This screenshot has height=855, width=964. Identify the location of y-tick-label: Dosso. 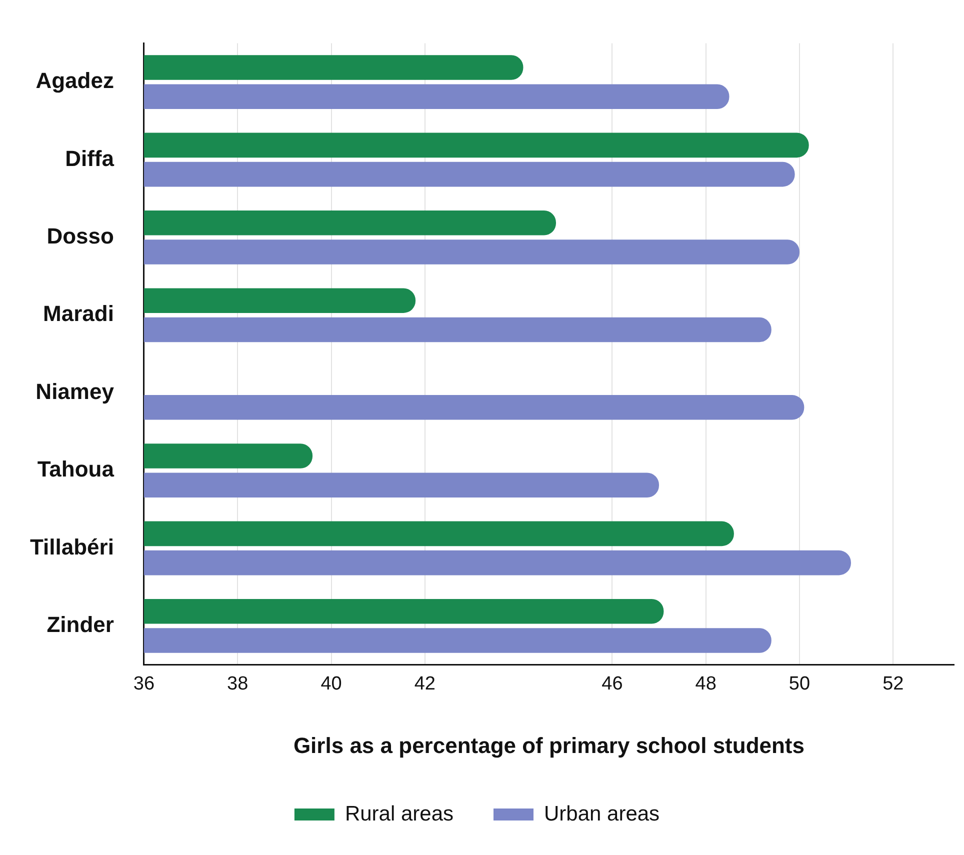
(80, 236).